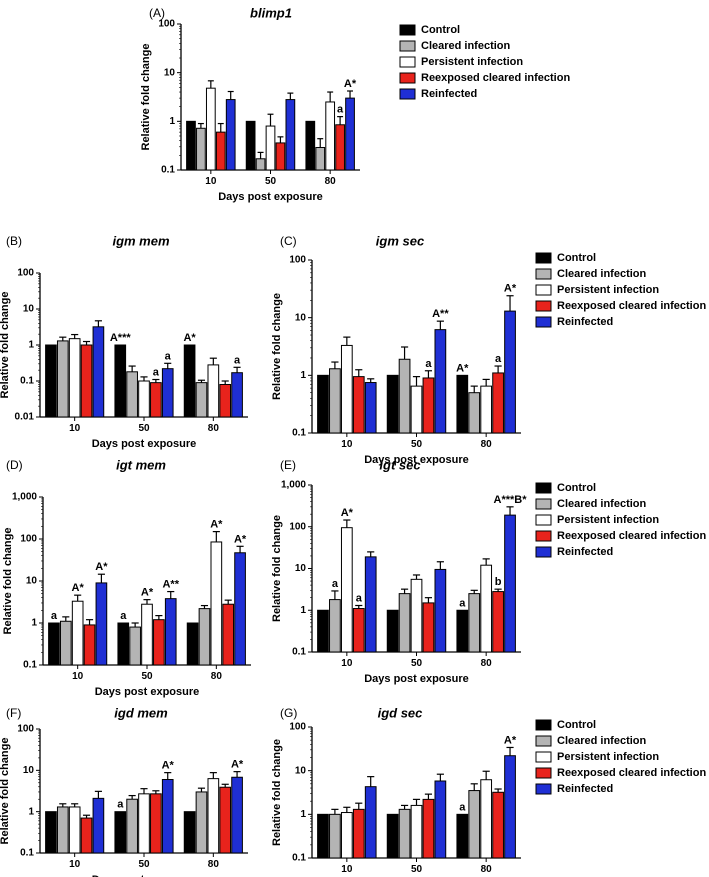  Describe the element at coordinates (75, 428) in the screenshot. I see `x-tick-label: 10` at that location.